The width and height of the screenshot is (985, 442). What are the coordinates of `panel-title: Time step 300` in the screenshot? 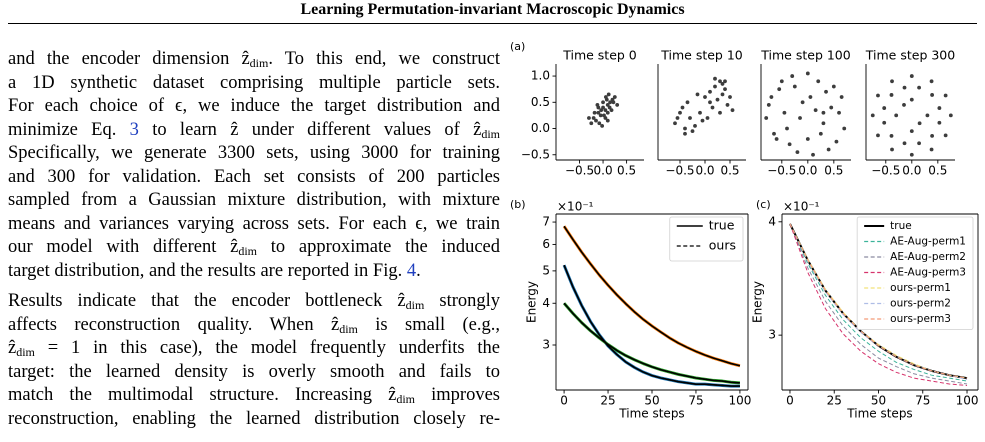 It's located at (910, 55).